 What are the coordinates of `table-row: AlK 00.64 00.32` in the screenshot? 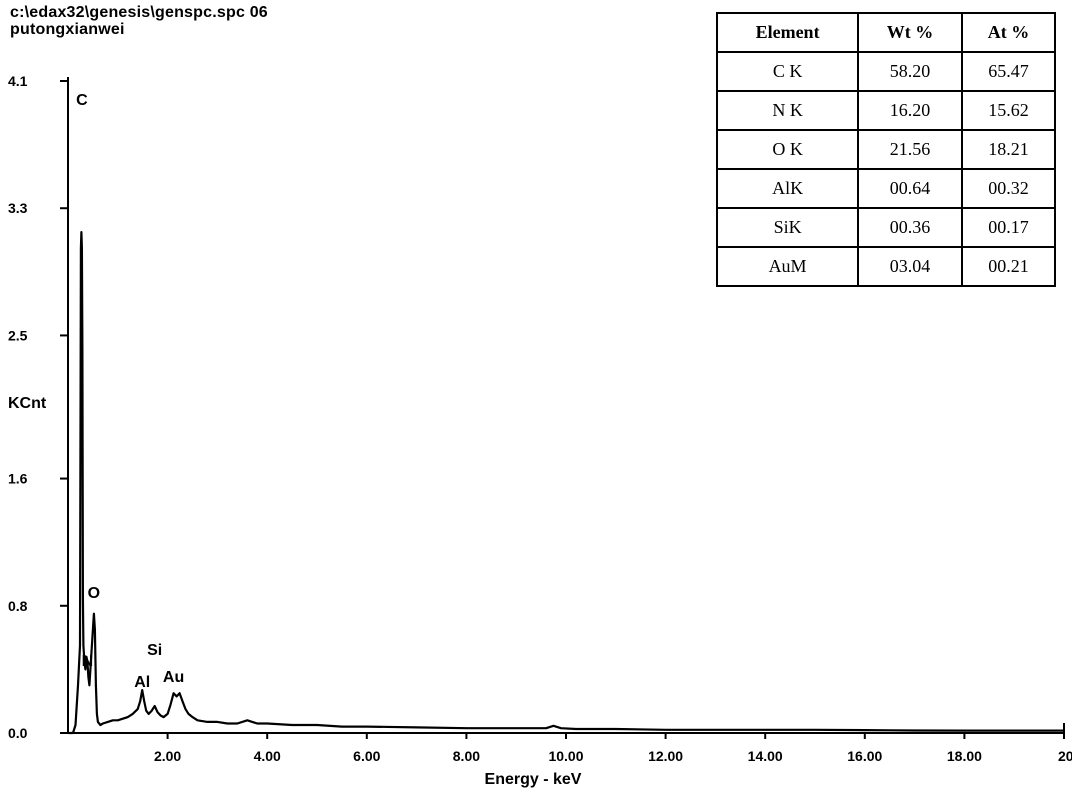 It's located at (886, 188).